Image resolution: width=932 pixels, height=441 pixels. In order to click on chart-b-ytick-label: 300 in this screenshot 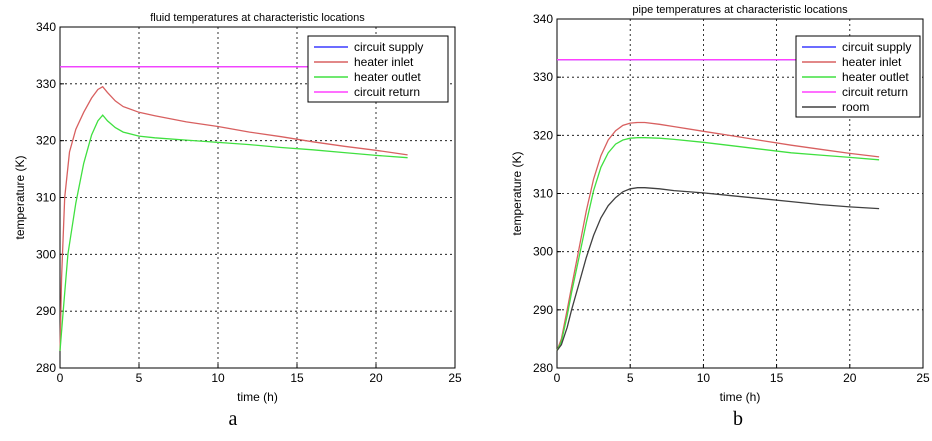, I will do `click(543, 252)`.